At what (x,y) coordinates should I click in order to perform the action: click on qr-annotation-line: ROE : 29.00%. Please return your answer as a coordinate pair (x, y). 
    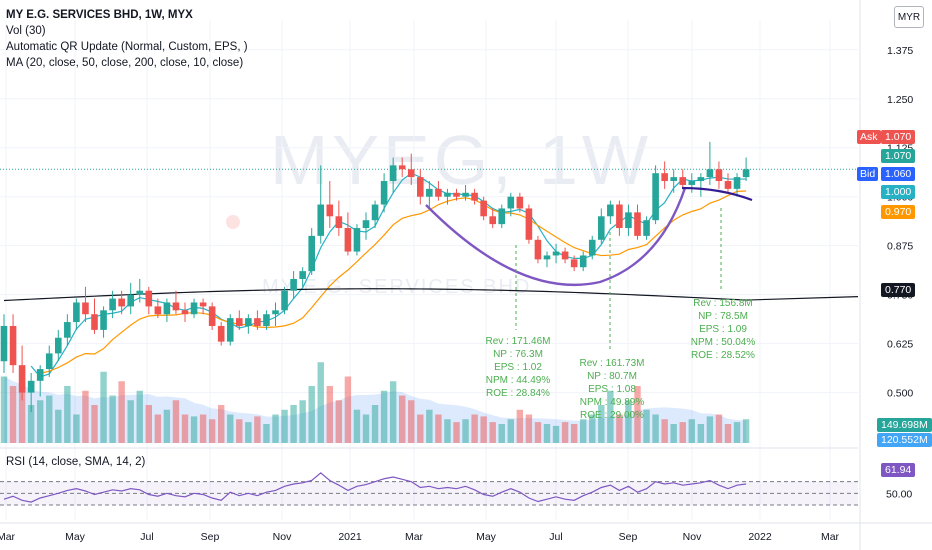
    Looking at the image, I should click on (612, 415).